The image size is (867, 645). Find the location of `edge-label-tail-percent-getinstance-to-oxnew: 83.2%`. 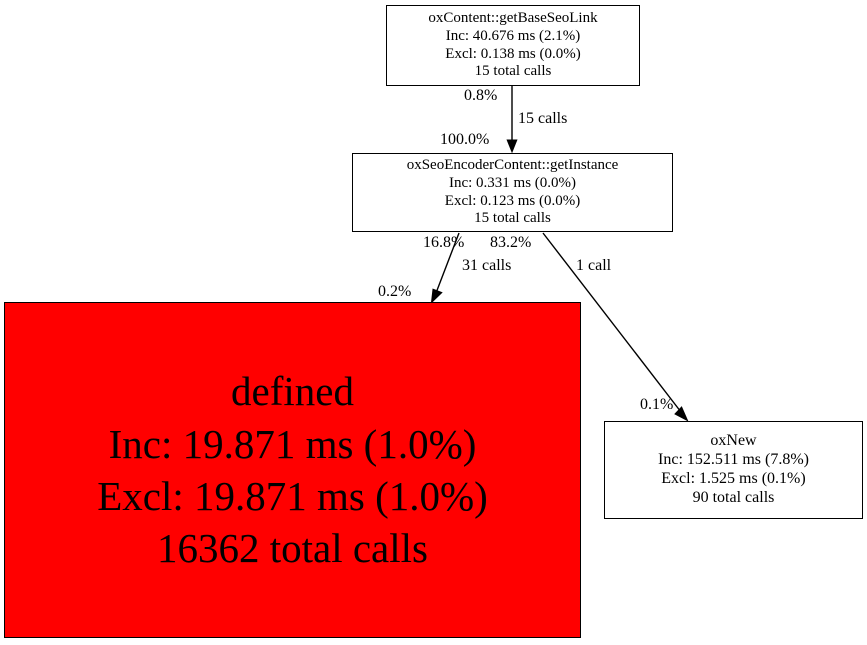

edge-label-tail-percent-getinstance-to-oxnew: 83.2% is located at coordinates (511, 242).